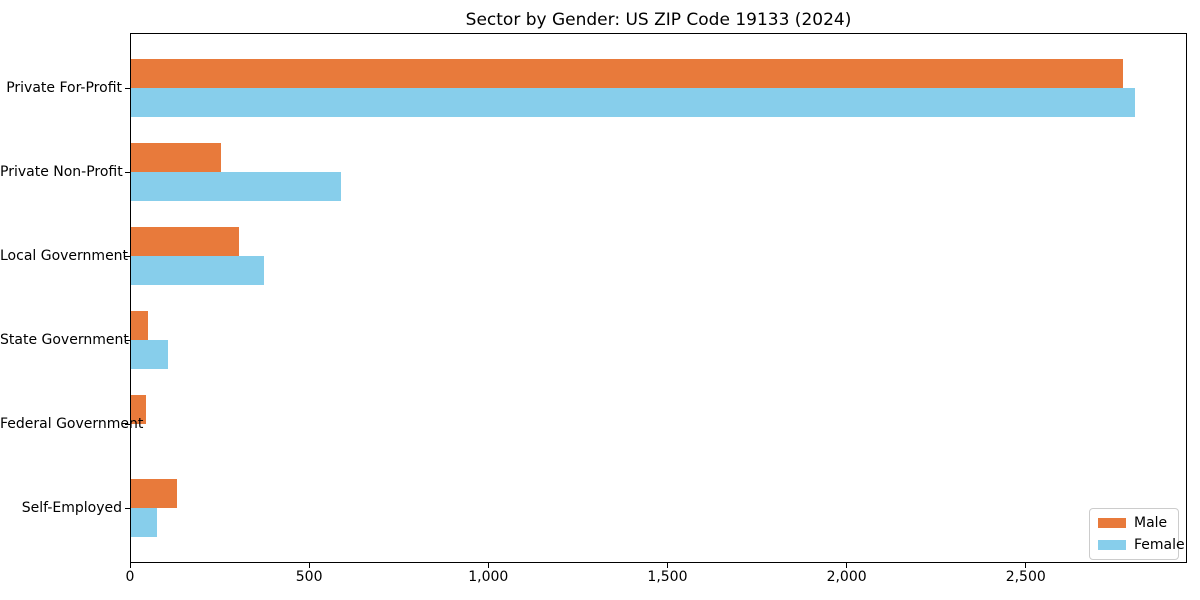 This screenshot has height=600, width=1200. I want to click on y-axis-label-self-employed: Self-Employed, so click(71, 508).